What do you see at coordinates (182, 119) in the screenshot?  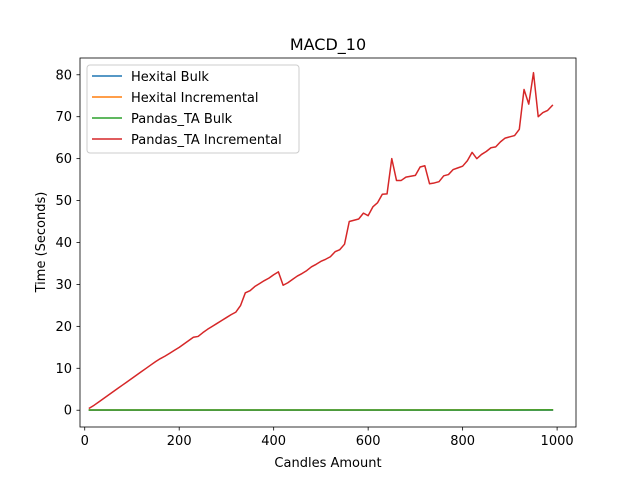 I see `legend-label-2: Pandas_TA Bulk` at bounding box center [182, 119].